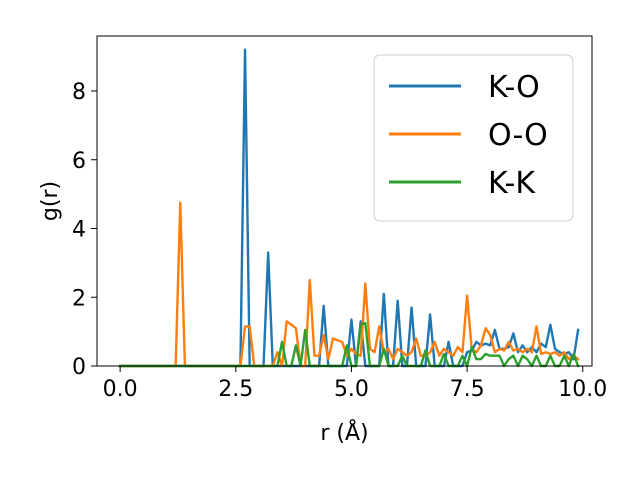 The width and height of the screenshot is (640, 480). Describe the element at coordinates (582, 389) in the screenshot. I see `x-tick-label: 10.0` at that location.